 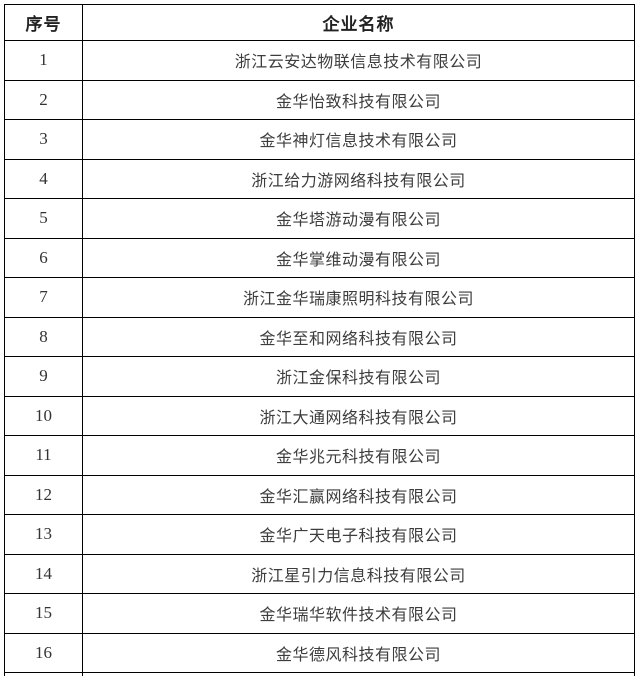 I want to click on company-cell: 金华兆元科技有限公司, so click(x=358, y=455).